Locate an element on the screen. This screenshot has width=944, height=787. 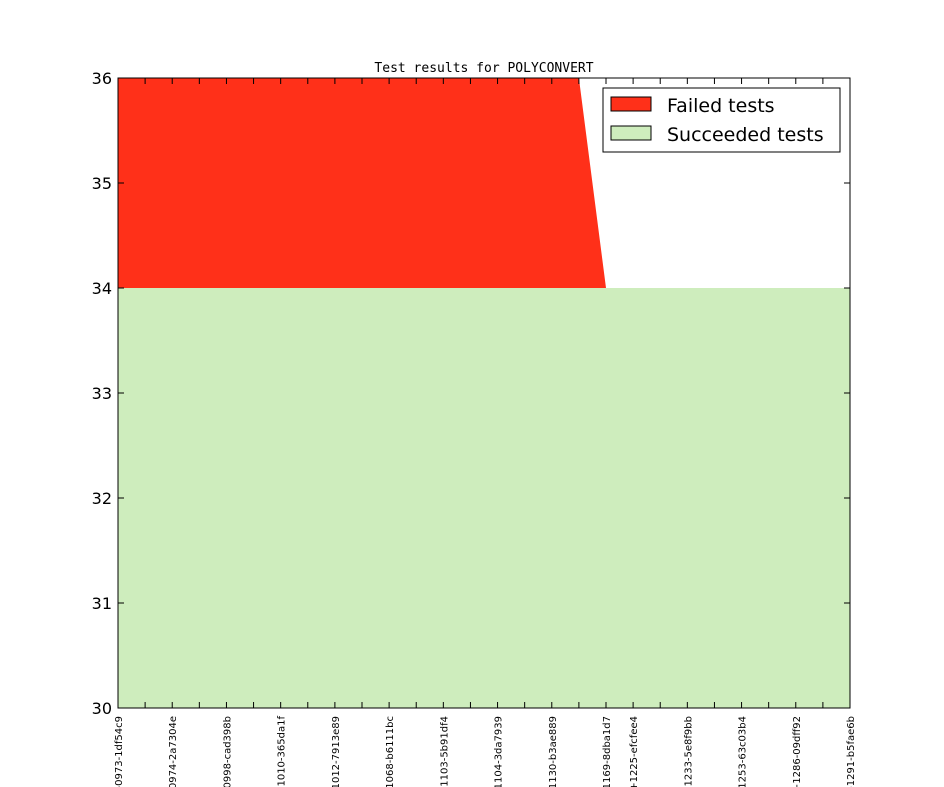
x-tick-label: +1225-efcfee4 is located at coordinates (634, 751).